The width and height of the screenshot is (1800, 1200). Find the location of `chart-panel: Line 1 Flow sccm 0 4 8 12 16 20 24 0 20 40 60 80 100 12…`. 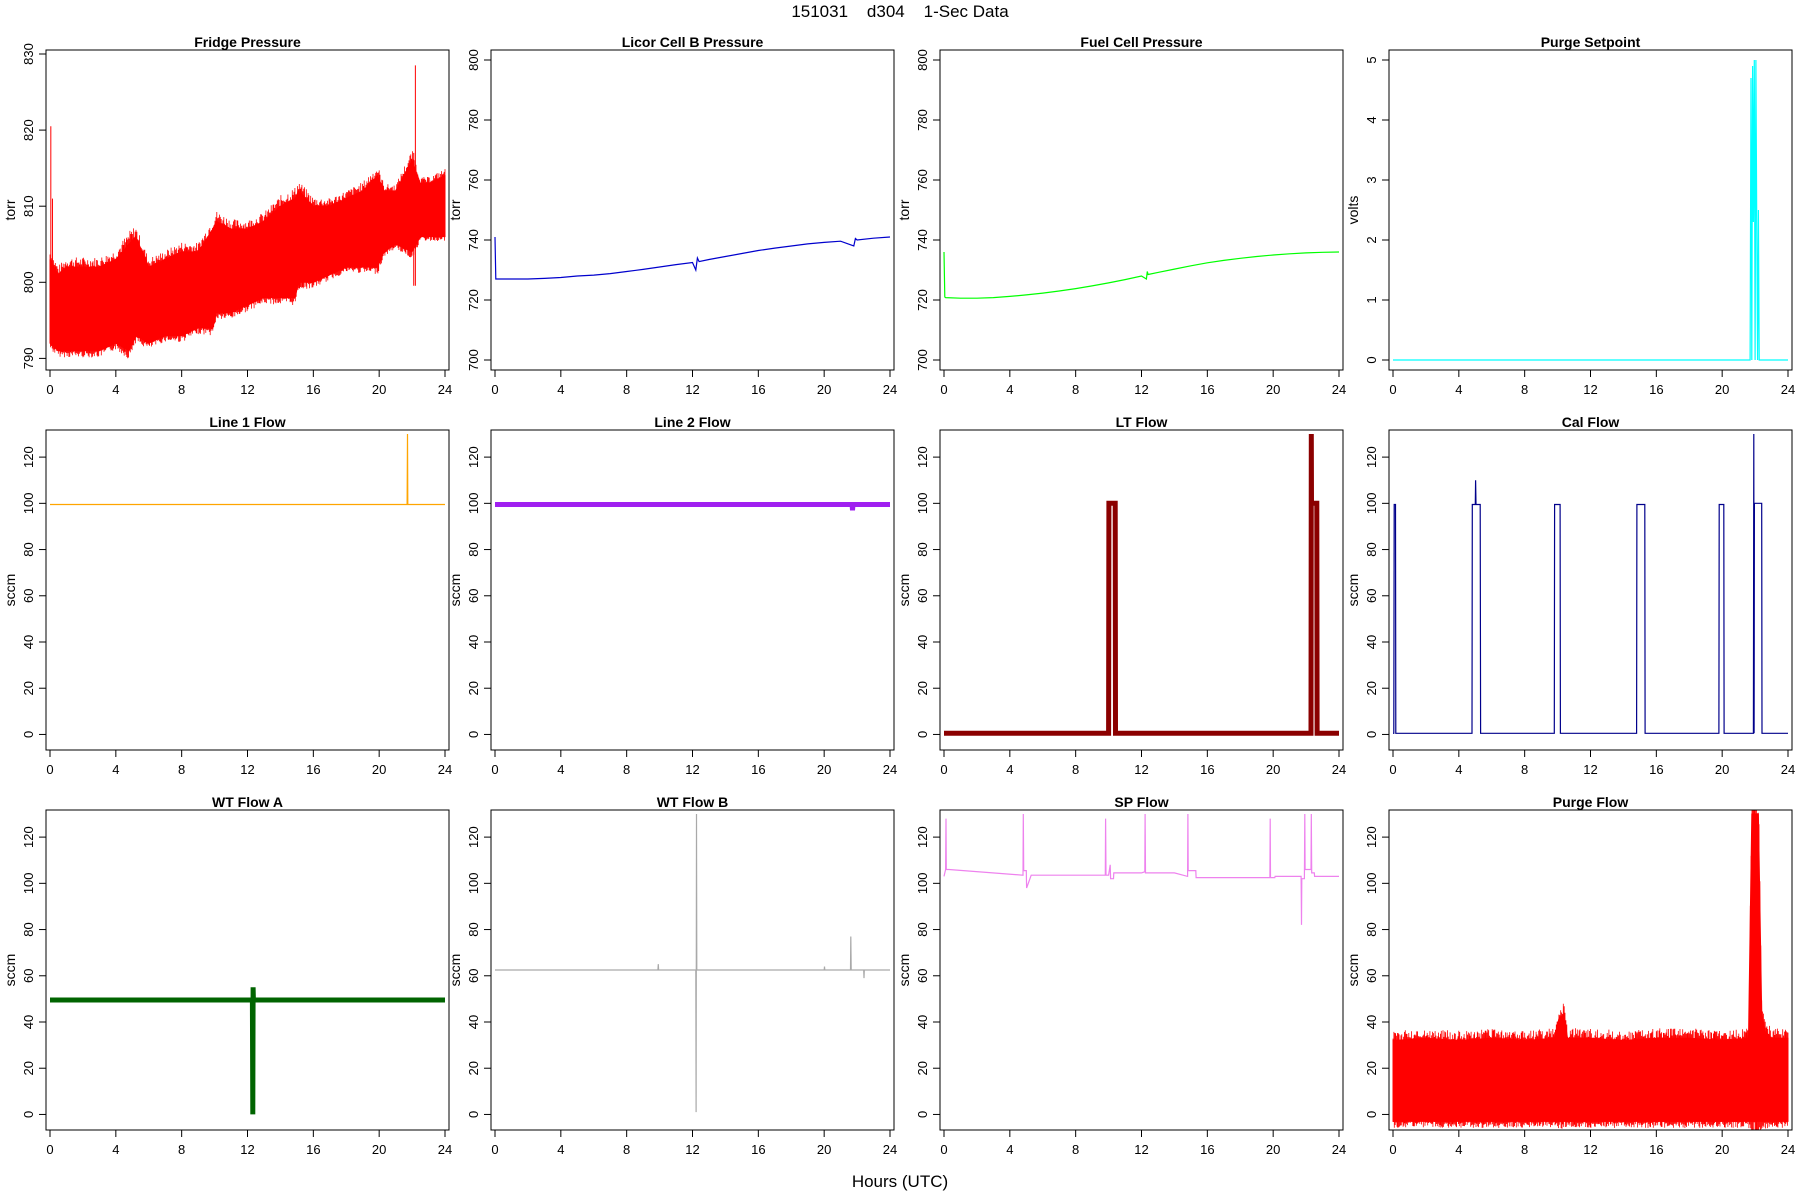

chart-panel: Line 1 Flow sccm 0 4 8 12 16 20 24 0 20 40 60 80 100 12… is located at coordinates (227, 595).